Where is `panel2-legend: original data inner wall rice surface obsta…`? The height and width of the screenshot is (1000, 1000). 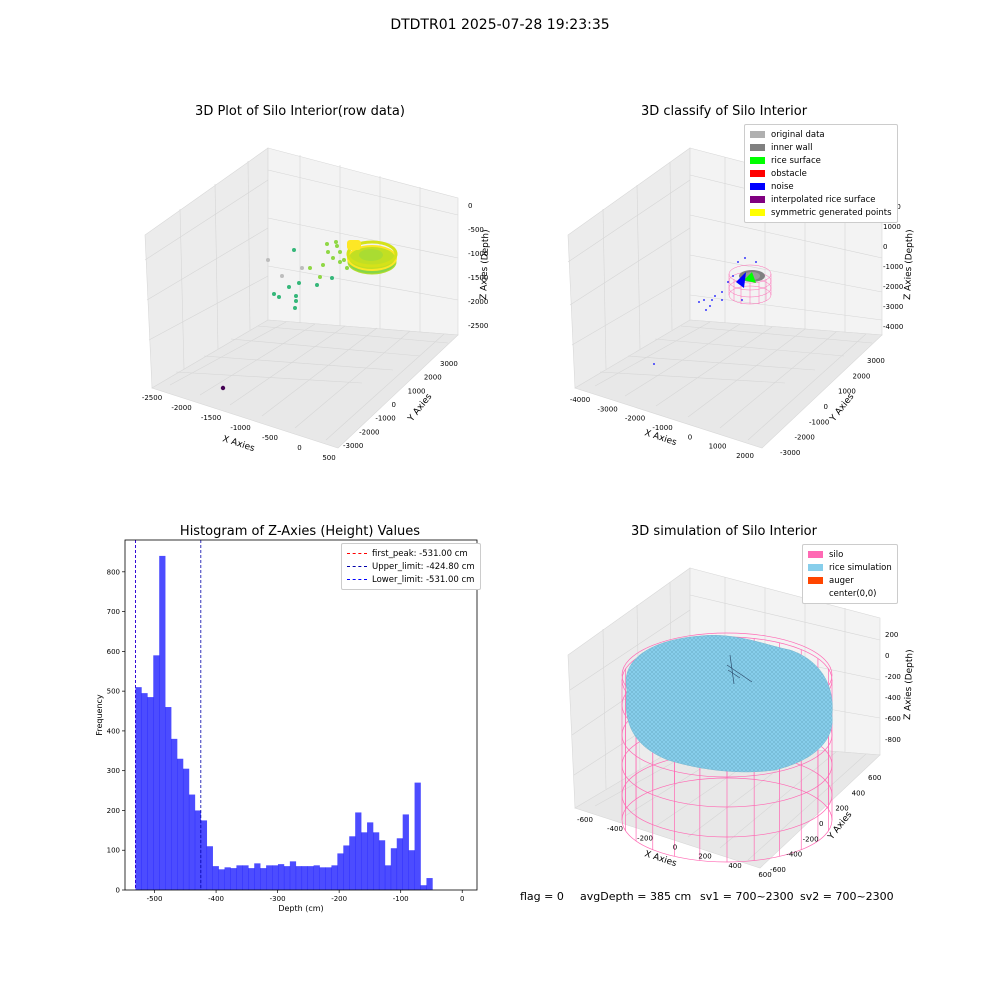 panel2-legend: original data inner wall rice surface obsta… is located at coordinates (821, 173).